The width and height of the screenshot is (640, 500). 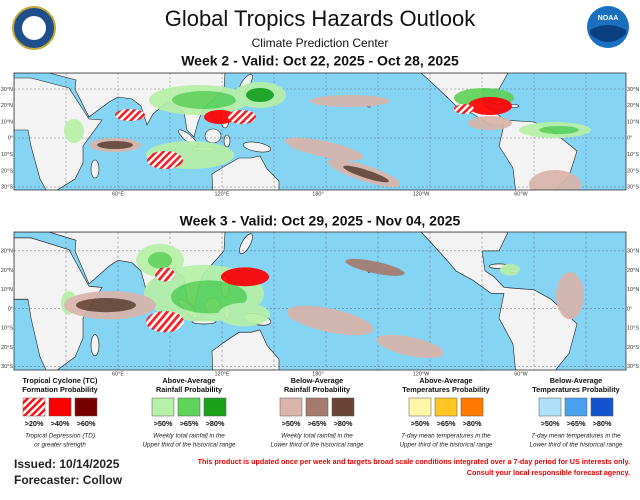 What do you see at coordinates (608, 27) in the screenshot?
I see `noaa-logo: NOAA` at bounding box center [608, 27].